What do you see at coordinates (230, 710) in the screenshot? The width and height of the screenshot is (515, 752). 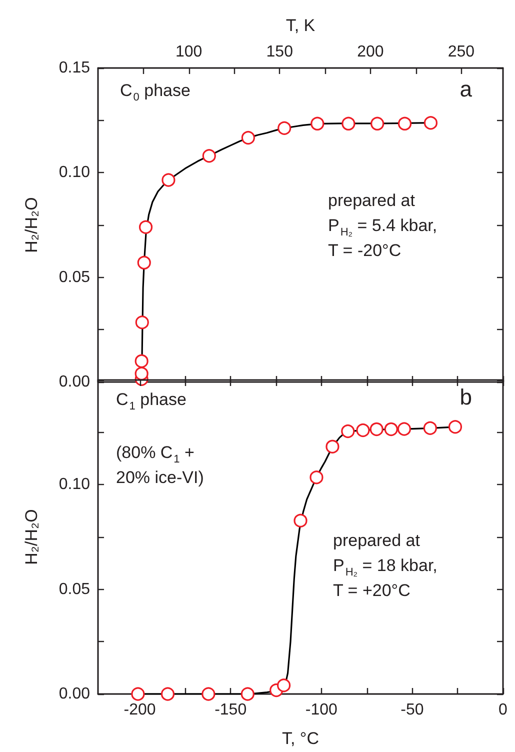 I see `x-tick-label: -150` at bounding box center [230, 710].